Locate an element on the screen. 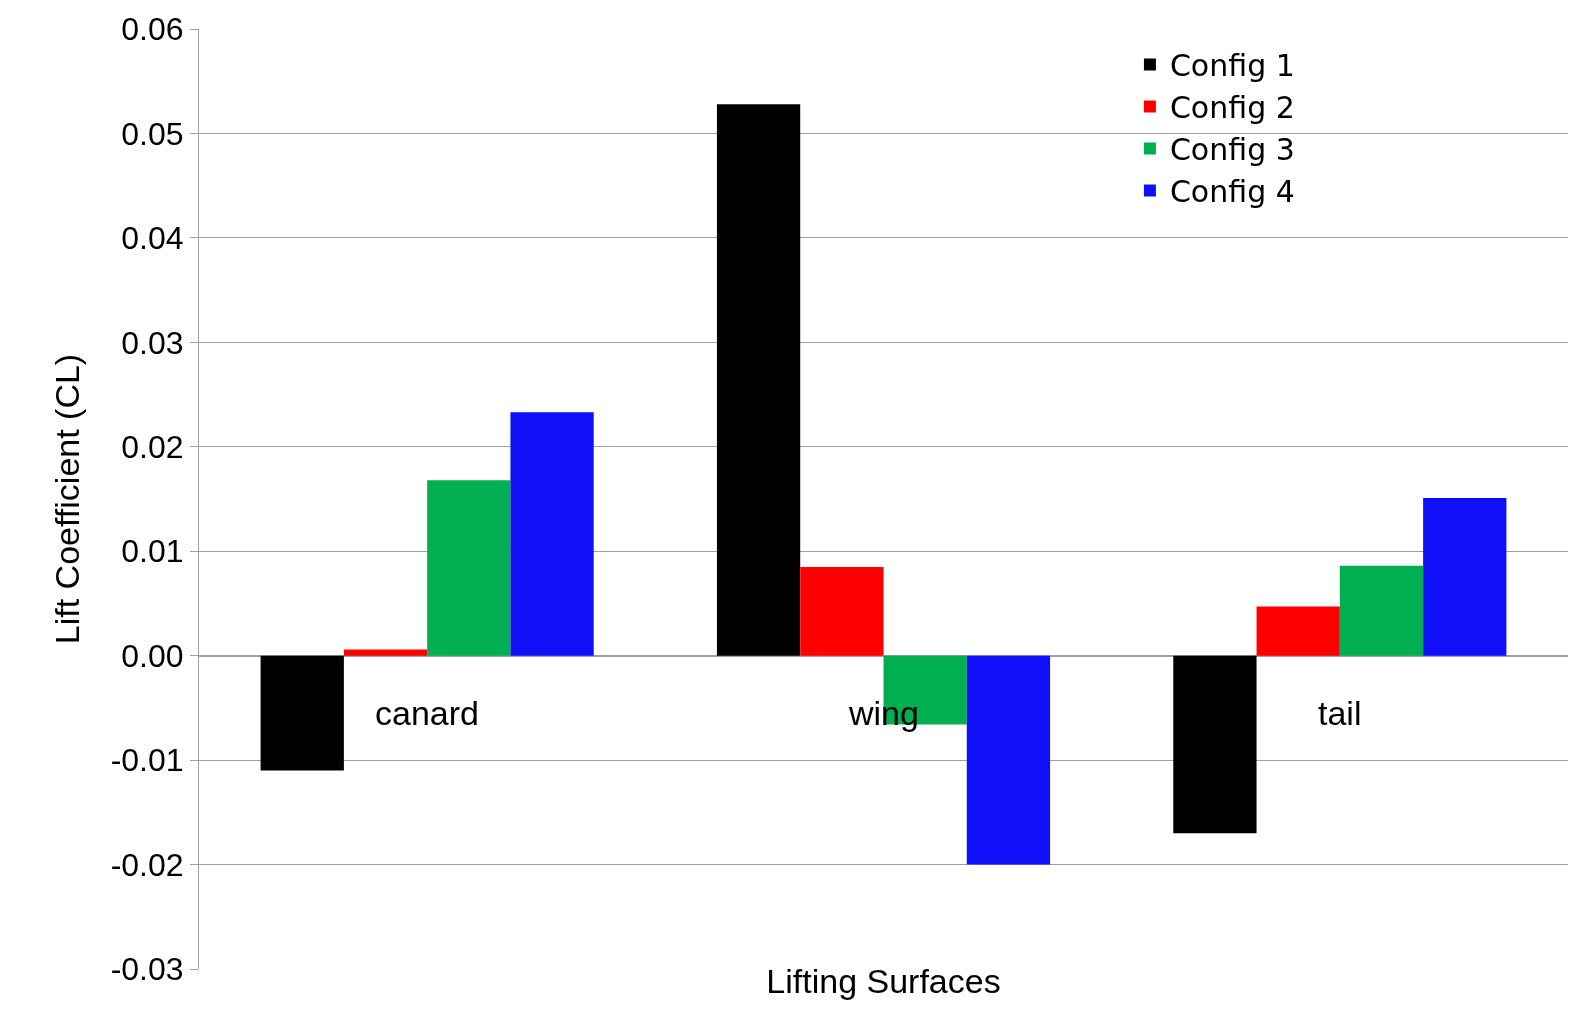 This screenshot has width=1571, height=1022. y-tick-label: 0.04 is located at coordinates (152, 238).